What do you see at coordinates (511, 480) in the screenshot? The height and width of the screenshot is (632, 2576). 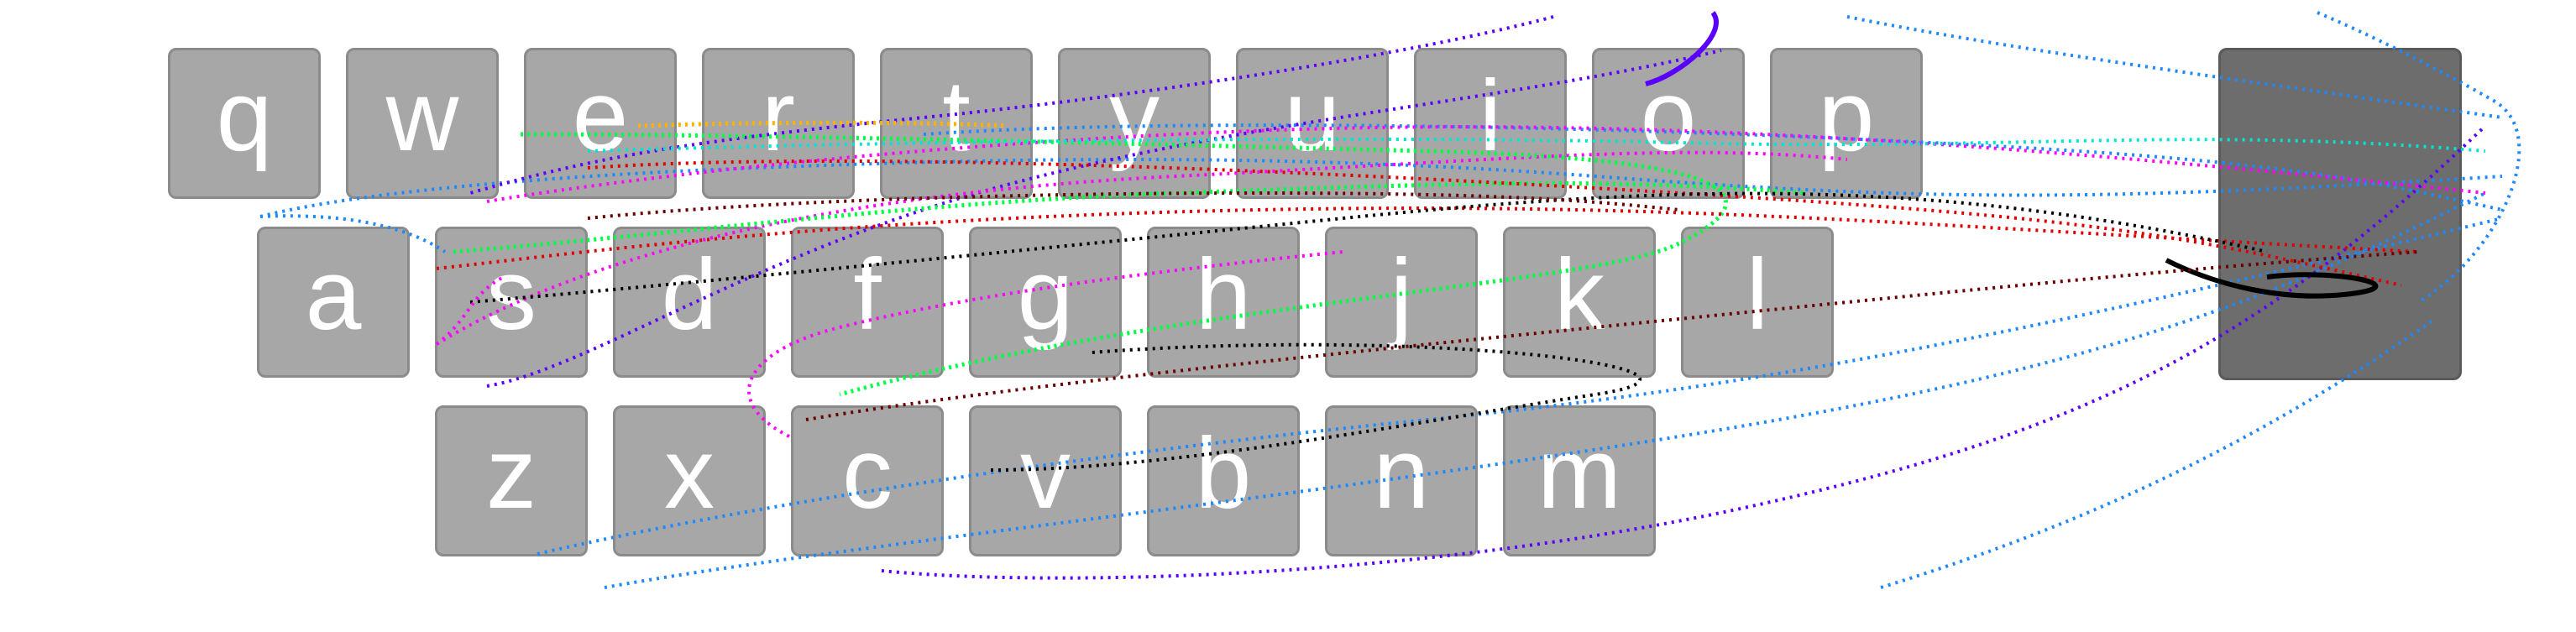 I see `key-z: z` at bounding box center [511, 480].